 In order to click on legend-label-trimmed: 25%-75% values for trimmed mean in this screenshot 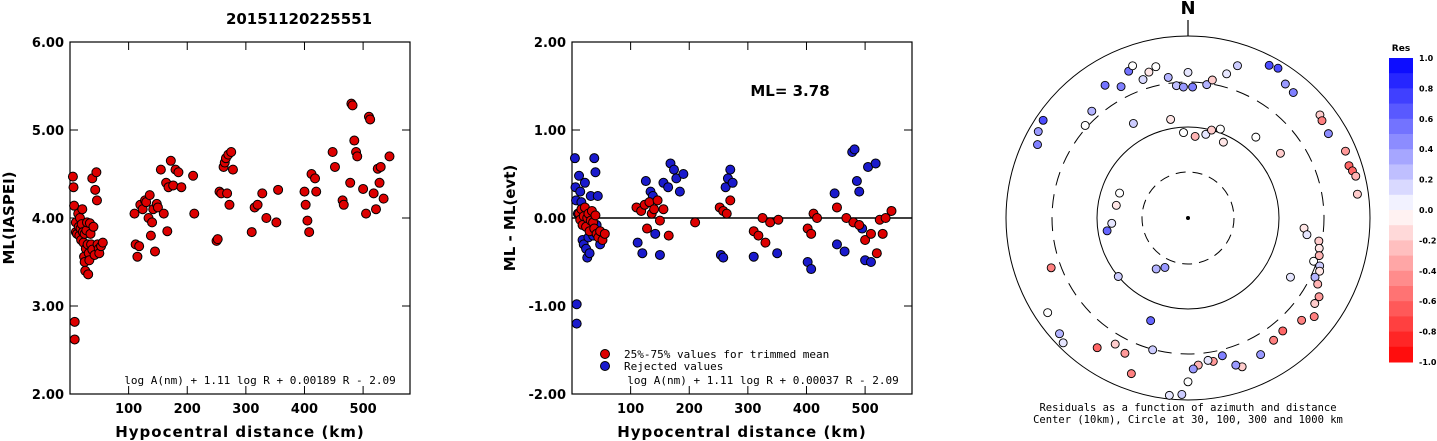, I will do `click(726, 354)`.